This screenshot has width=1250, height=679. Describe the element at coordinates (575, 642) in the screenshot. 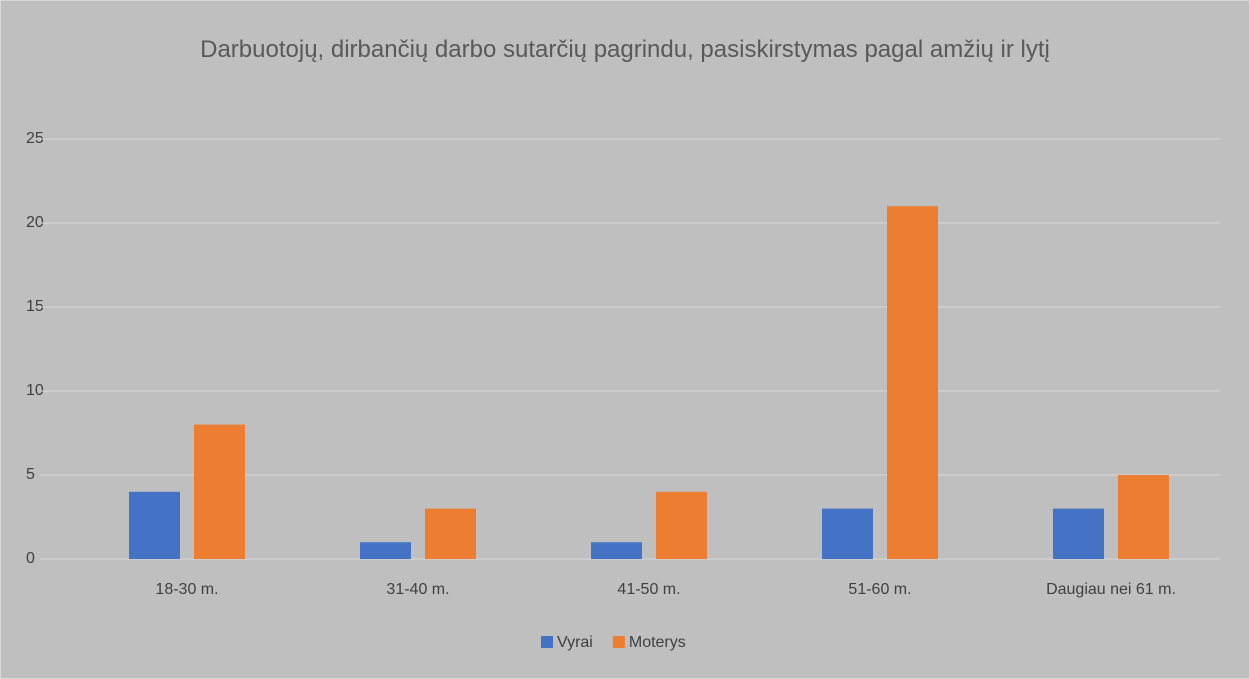

I see `legend-label: Vyrai` at that location.